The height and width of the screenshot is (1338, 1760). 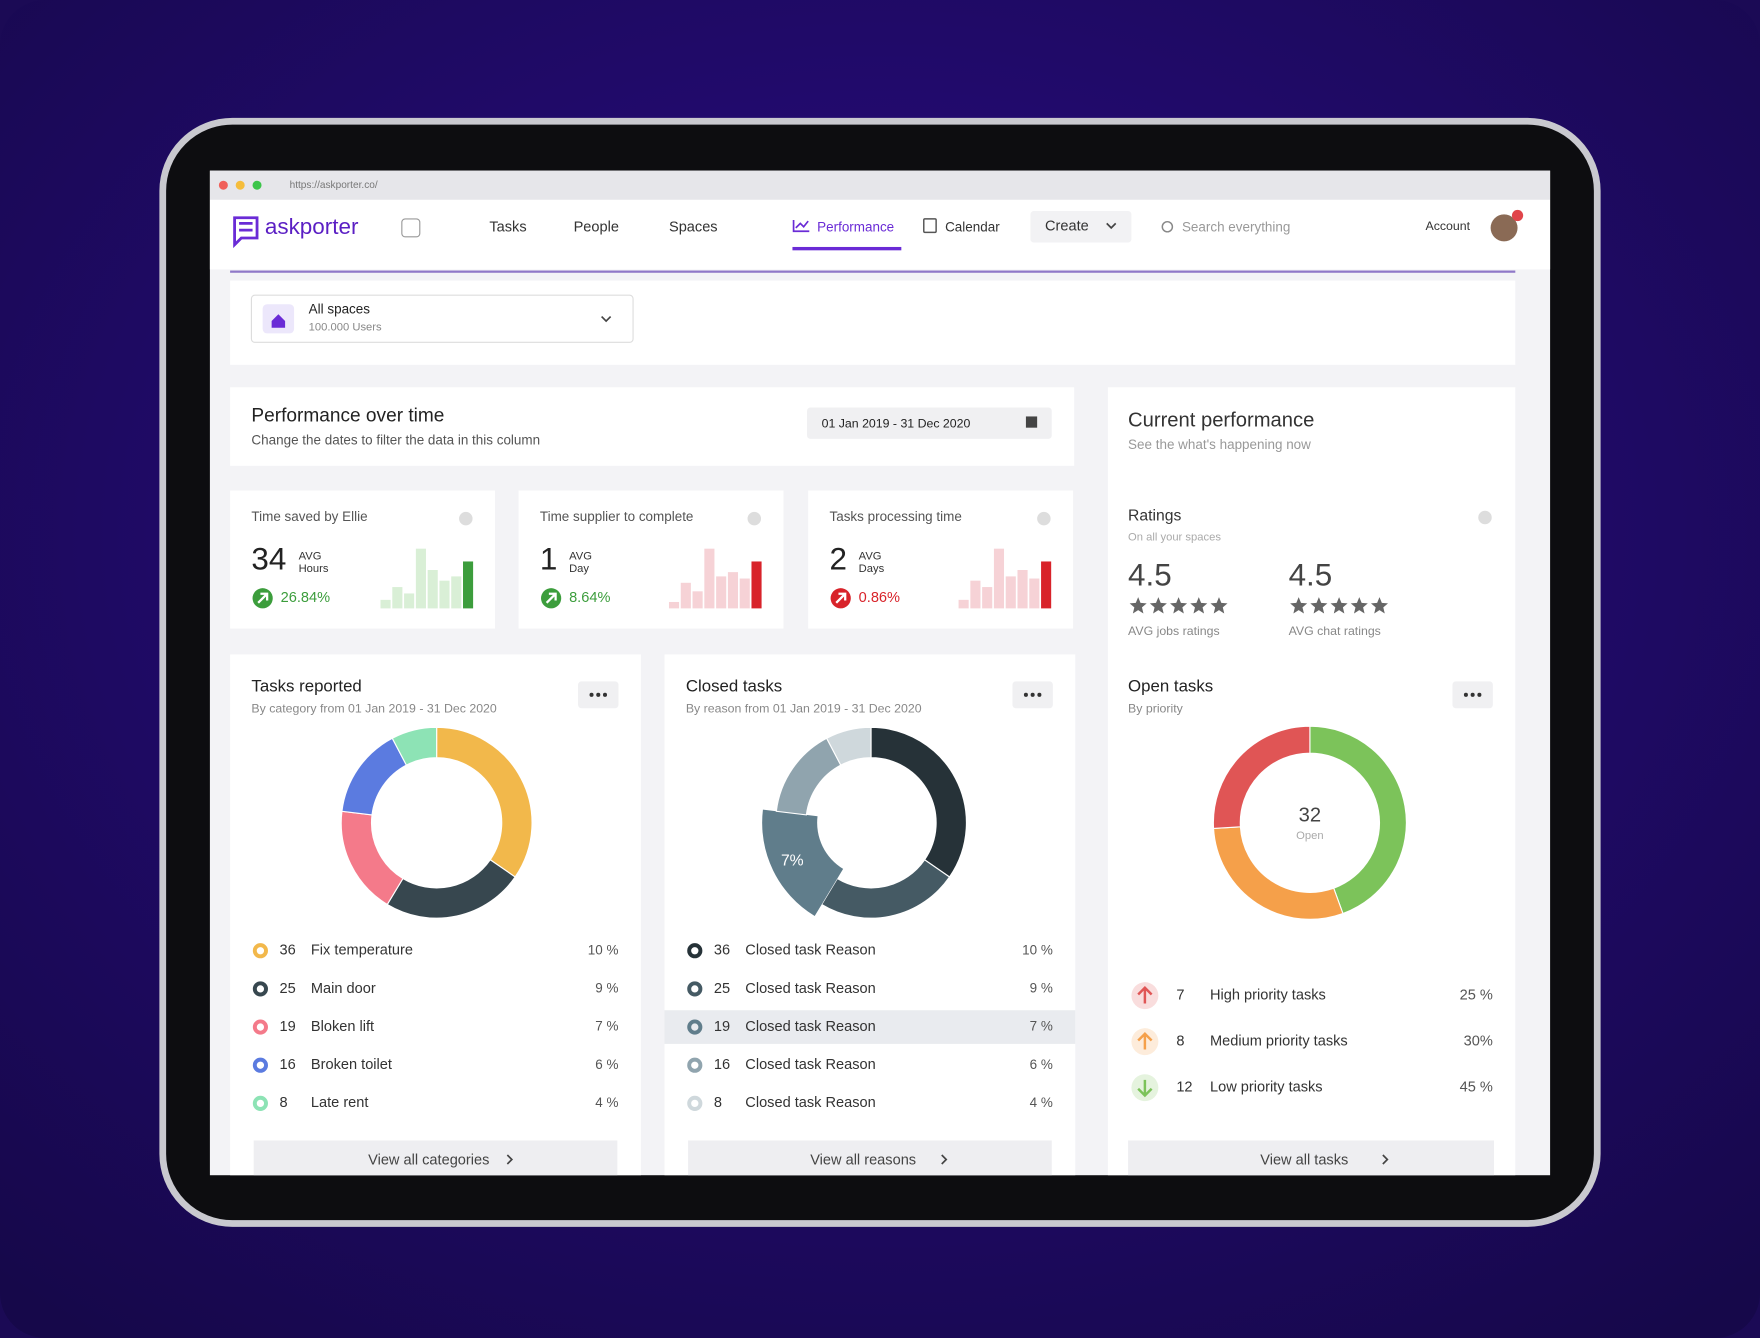 What do you see at coordinates (972, 226) in the screenshot?
I see `nav-calendar: Calendar` at bounding box center [972, 226].